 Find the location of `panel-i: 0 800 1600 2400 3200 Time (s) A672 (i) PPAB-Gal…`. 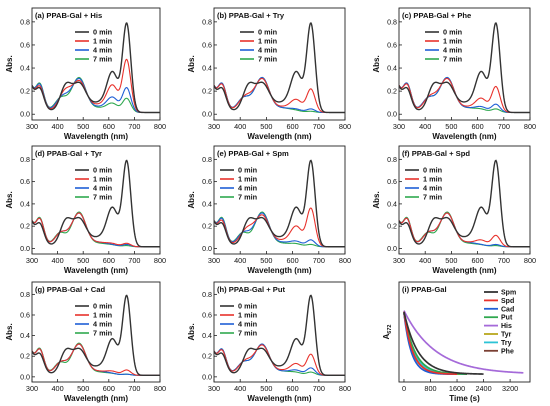

panel-i: 0 800 1600 2400 3200 Time (s) A672 (i) PPAB-Gal… is located at coordinates (456, 342).